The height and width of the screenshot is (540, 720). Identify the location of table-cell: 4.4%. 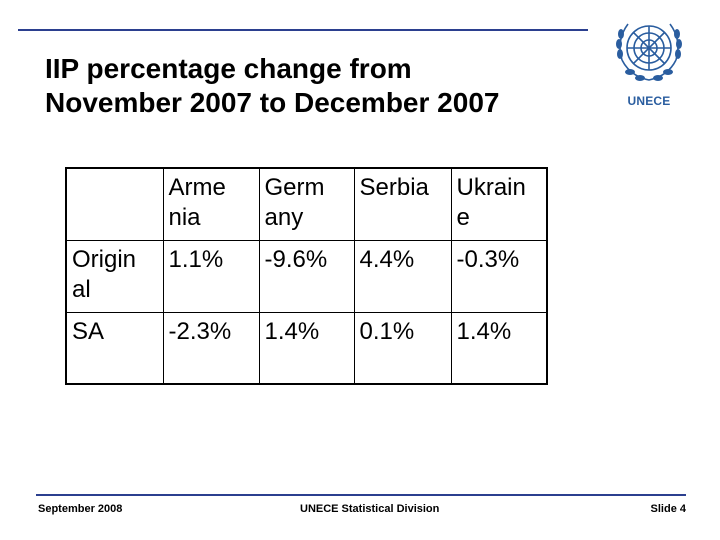
(402, 275).